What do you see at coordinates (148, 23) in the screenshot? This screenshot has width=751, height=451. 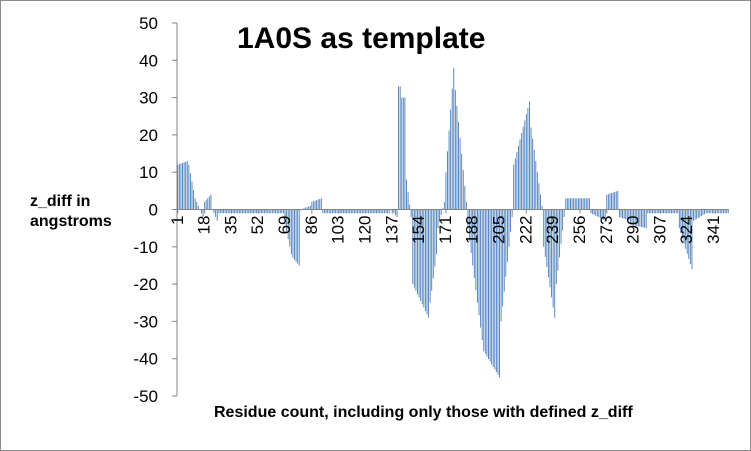 I see `y-tick-label: 50` at bounding box center [148, 23].